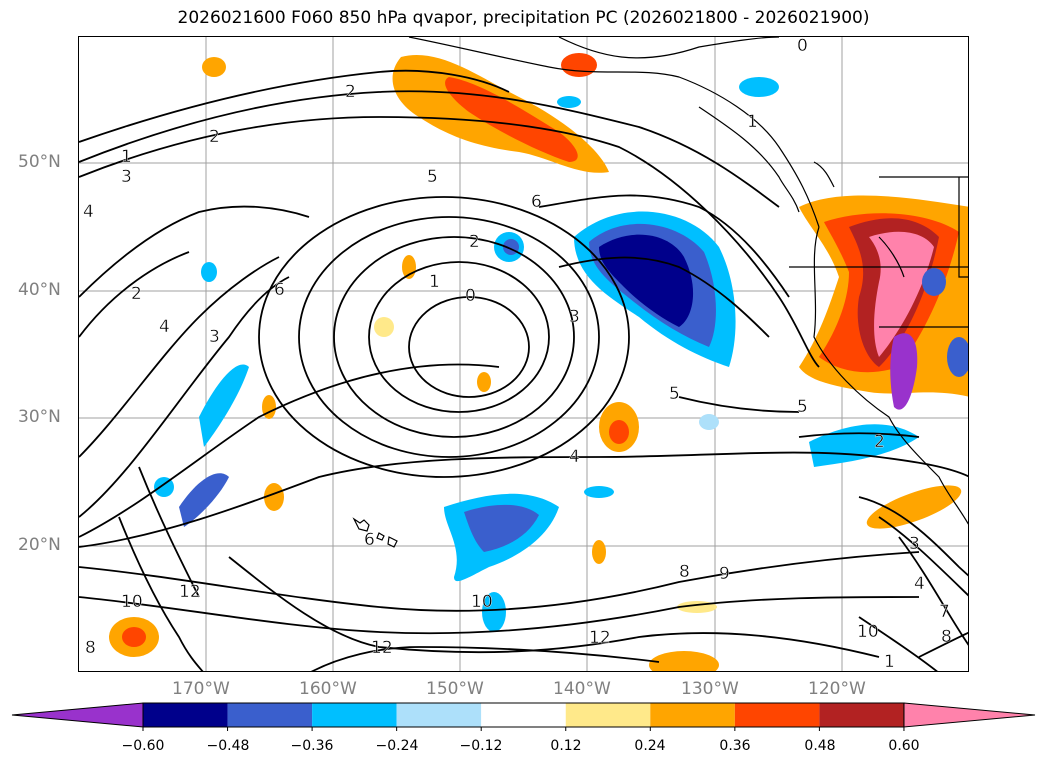 This screenshot has height=765, width=1047. Describe the element at coordinates (735, 746) in the screenshot. I see `colorbar-tick: 0.36` at that location.